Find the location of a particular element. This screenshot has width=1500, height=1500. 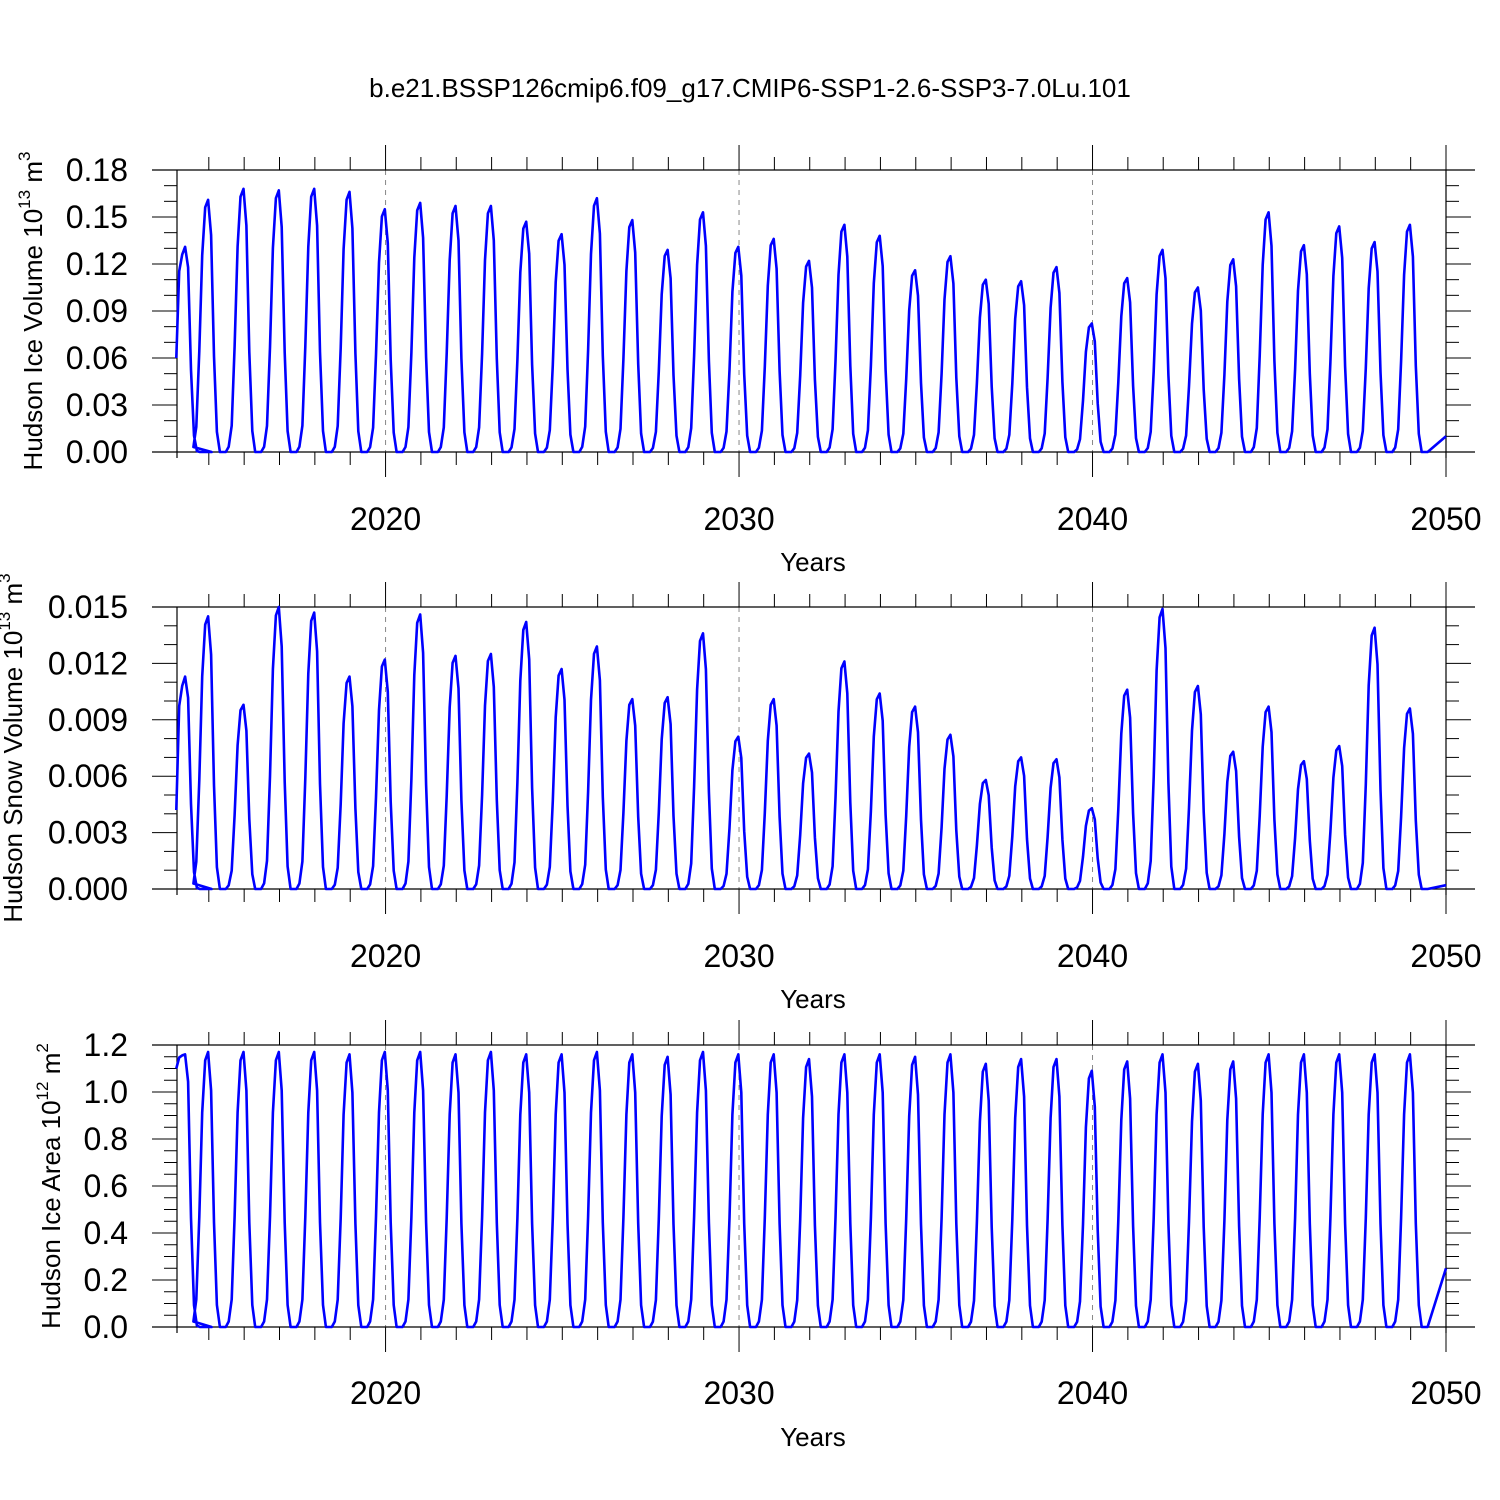

y-tick-label: 0.8 is located at coordinates (106, 1139).